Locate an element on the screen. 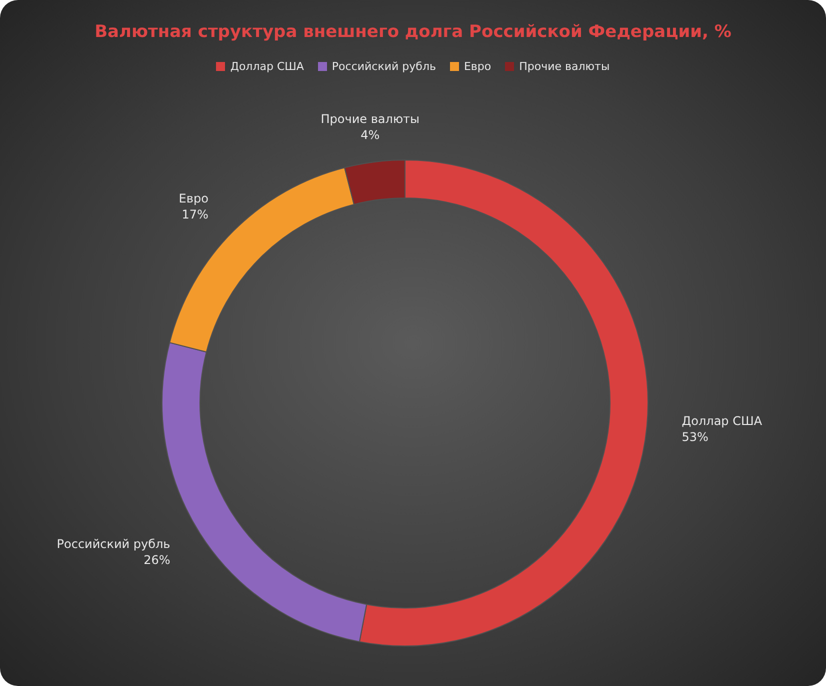 Image resolution: width=826 pixels, height=686 pixels. category-label: Доллар США is located at coordinates (267, 66).